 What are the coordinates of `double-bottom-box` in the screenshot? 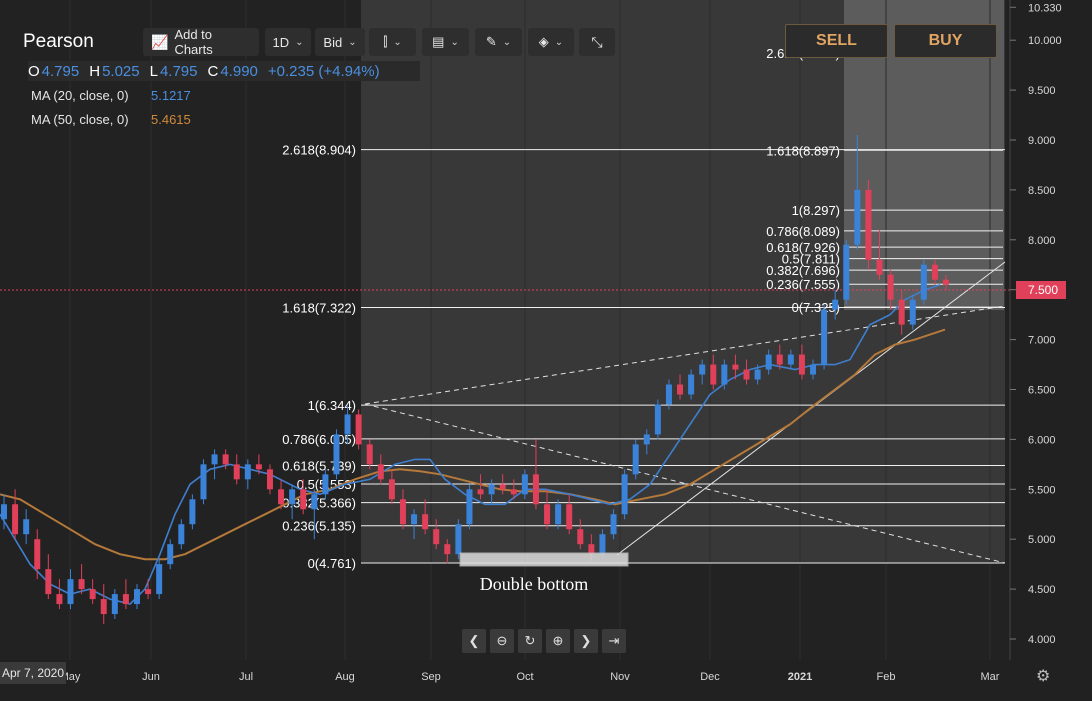 It's located at (544, 559).